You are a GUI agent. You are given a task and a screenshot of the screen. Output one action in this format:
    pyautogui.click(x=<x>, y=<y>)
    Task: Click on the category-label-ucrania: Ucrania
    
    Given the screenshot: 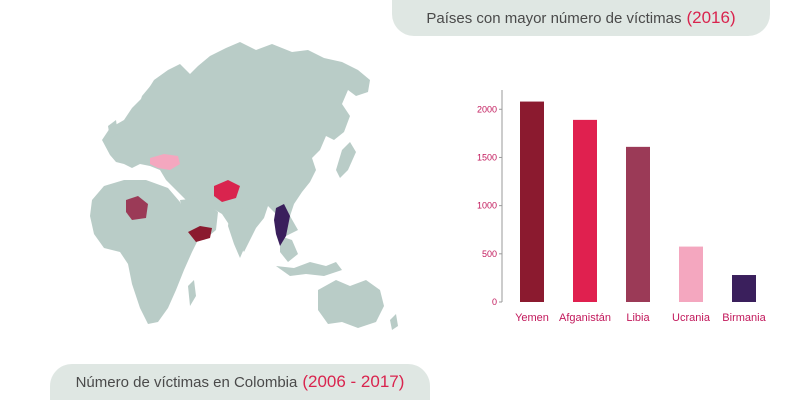 What is the action you would take?
    pyautogui.click(x=691, y=318)
    